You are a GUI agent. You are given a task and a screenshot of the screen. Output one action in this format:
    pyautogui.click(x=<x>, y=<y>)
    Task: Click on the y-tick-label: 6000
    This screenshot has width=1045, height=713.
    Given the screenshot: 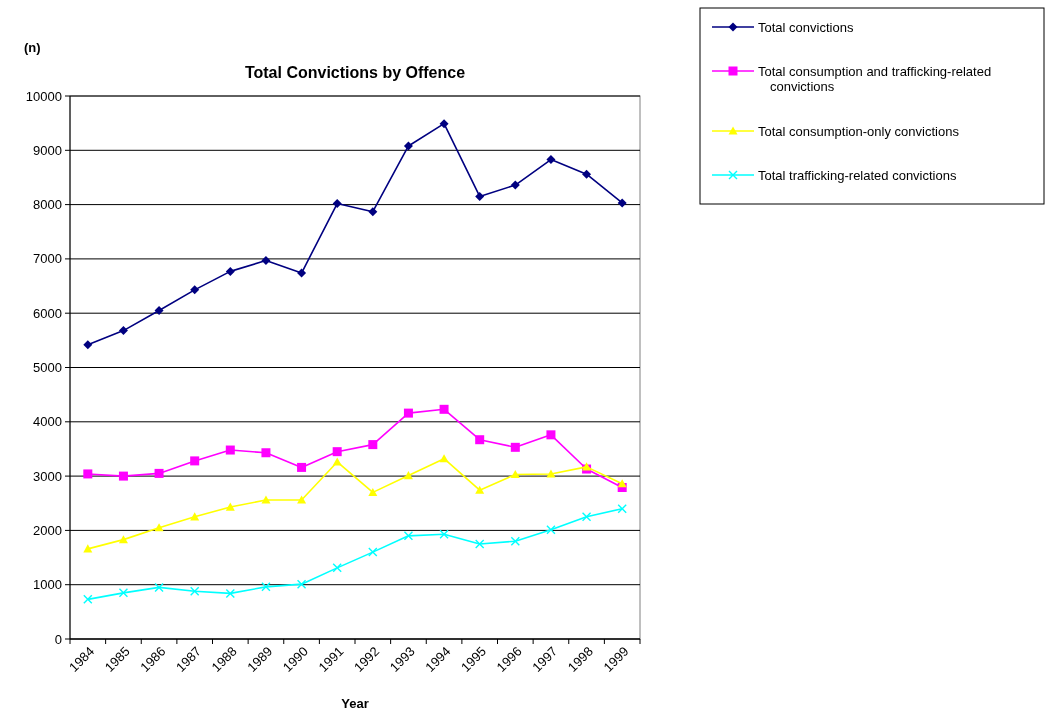 What is the action you would take?
    pyautogui.click(x=47, y=313)
    